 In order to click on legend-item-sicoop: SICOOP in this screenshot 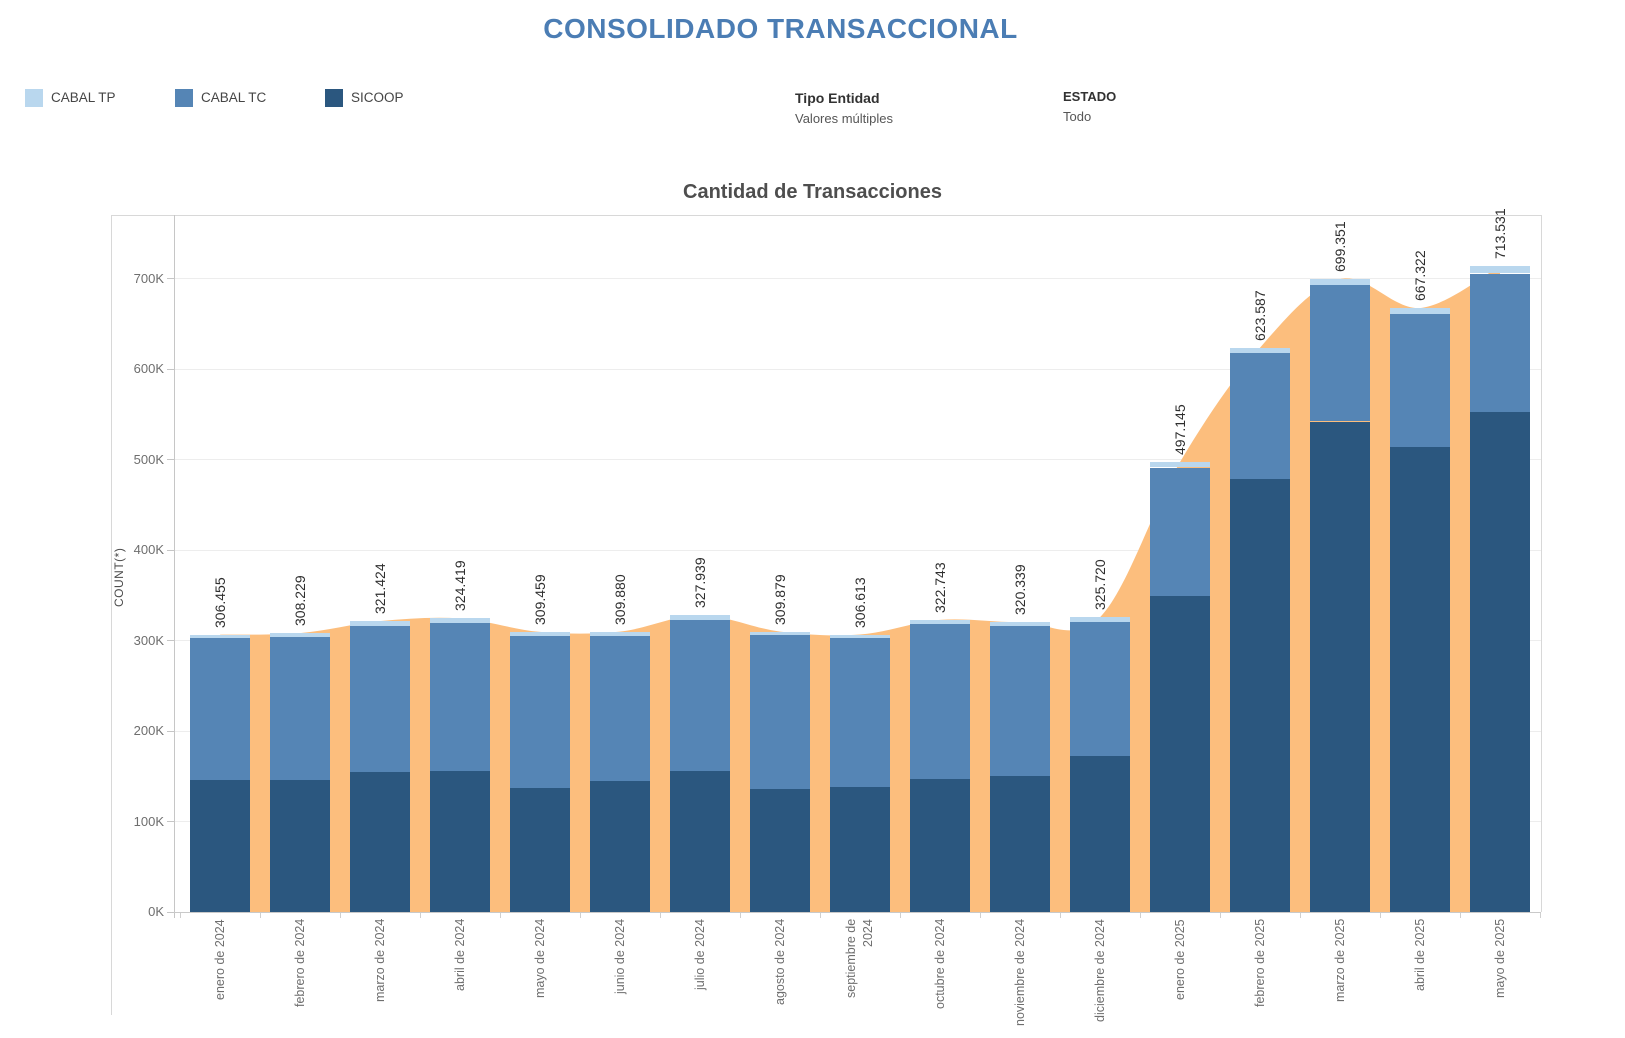, I will do `click(364, 97)`.